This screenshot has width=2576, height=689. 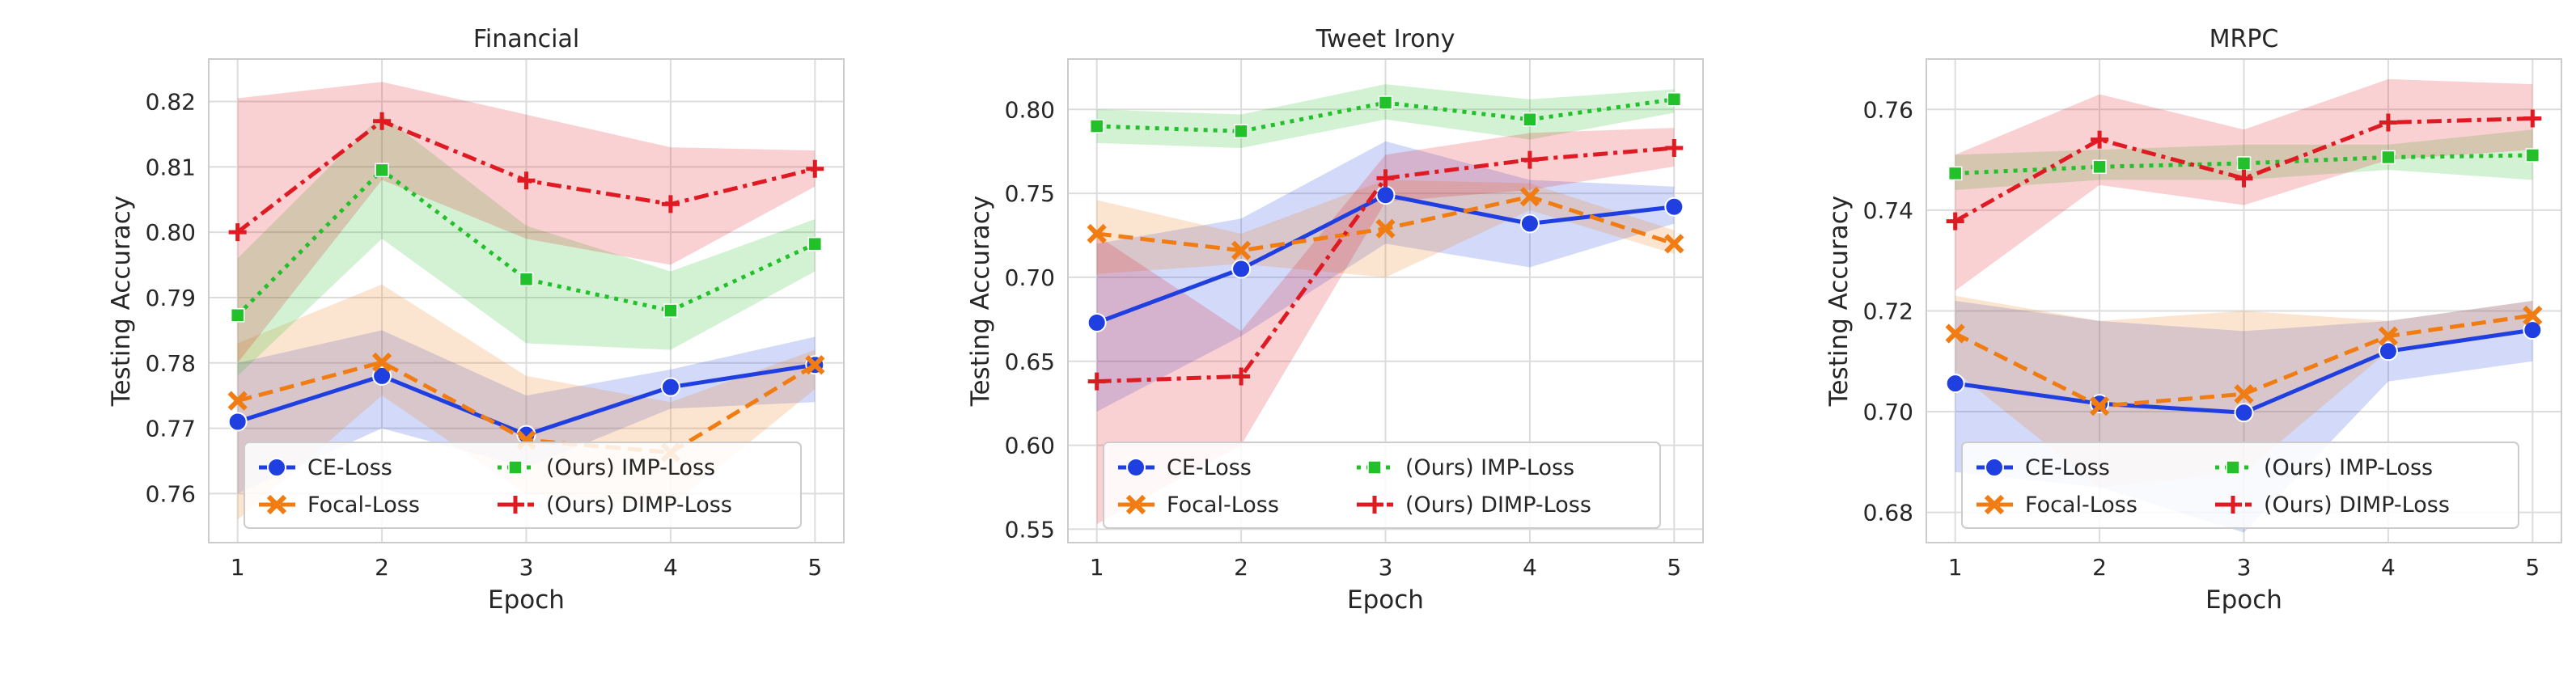 I want to click on y-tick-label: 0.78, so click(x=171, y=363).